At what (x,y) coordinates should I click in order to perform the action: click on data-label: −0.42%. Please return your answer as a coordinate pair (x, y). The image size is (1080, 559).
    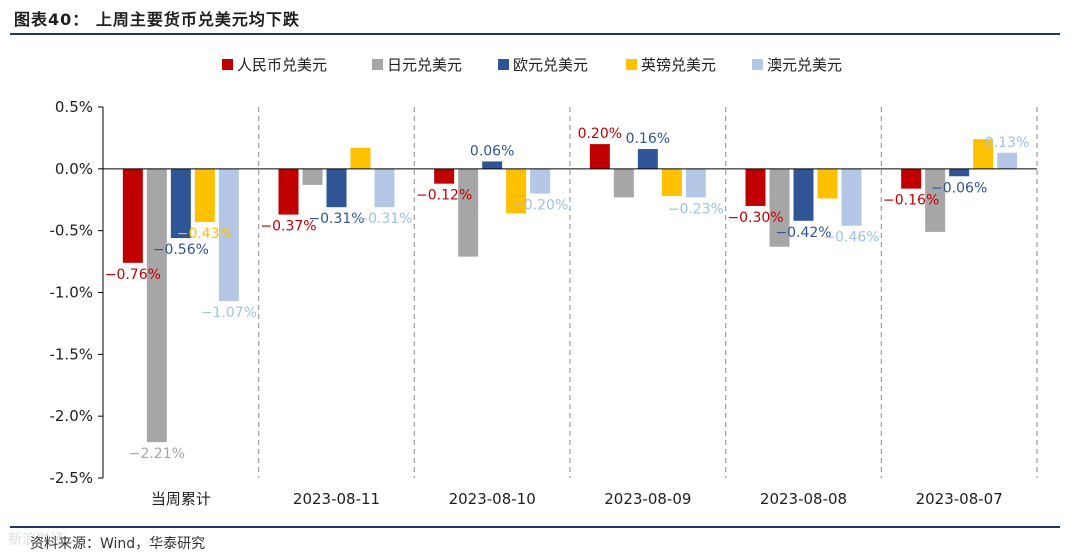
    Looking at the image, I should click on (803, 233).